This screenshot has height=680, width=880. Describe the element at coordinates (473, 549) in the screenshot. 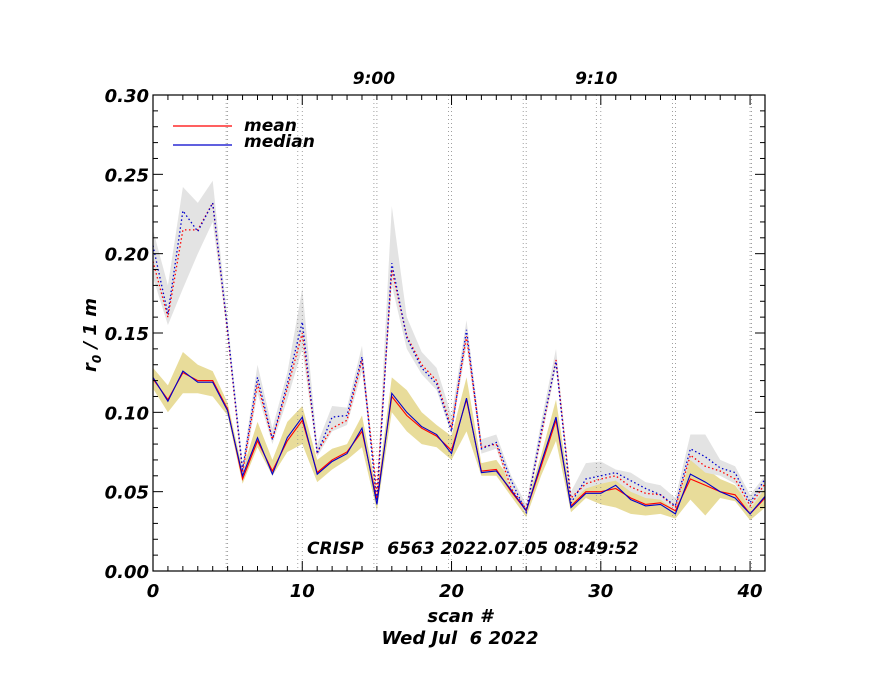

I see `chart-title: CRISP 6563 2022.07.05 08:49:52` at that location.